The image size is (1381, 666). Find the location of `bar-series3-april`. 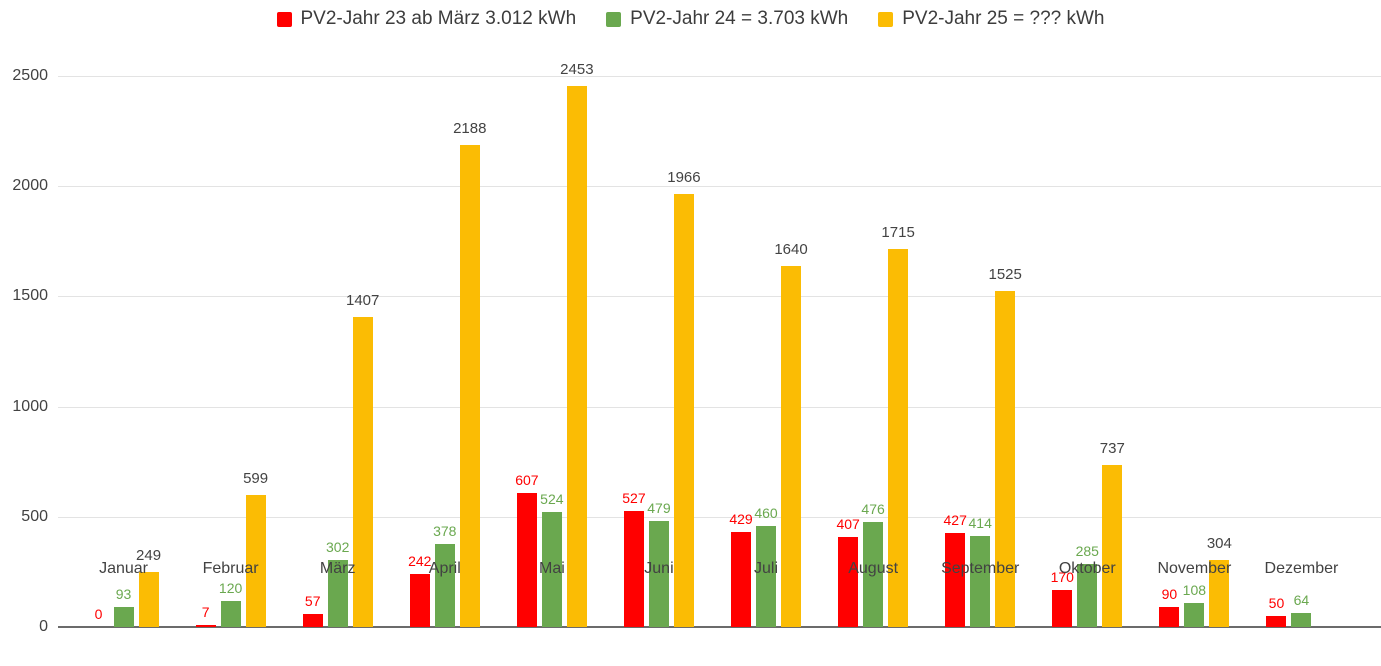

bar-series3-april is located at coordinates (469, 385).